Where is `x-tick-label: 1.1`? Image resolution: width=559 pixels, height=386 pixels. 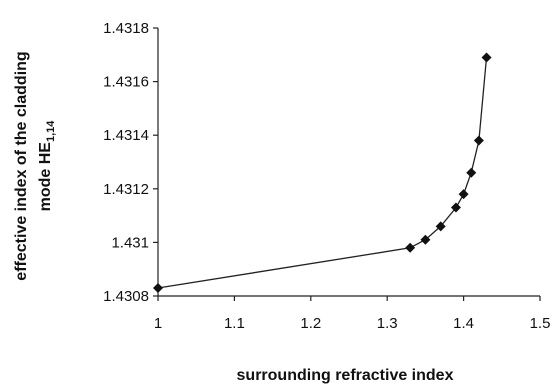
x-tick-label: 1.1 is located at coordinates (234, 323).